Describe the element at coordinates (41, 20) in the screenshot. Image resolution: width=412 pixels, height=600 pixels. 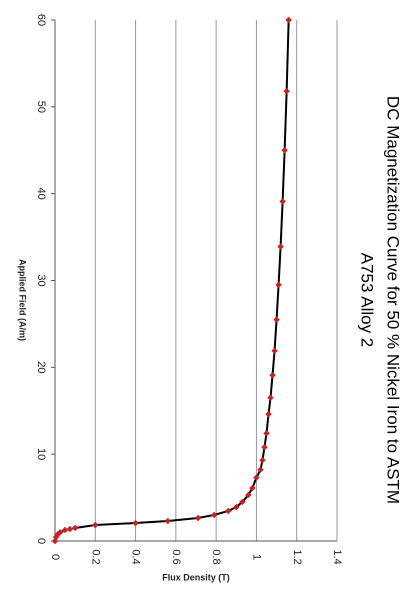
I see `y-tick-label: 60` at that location.